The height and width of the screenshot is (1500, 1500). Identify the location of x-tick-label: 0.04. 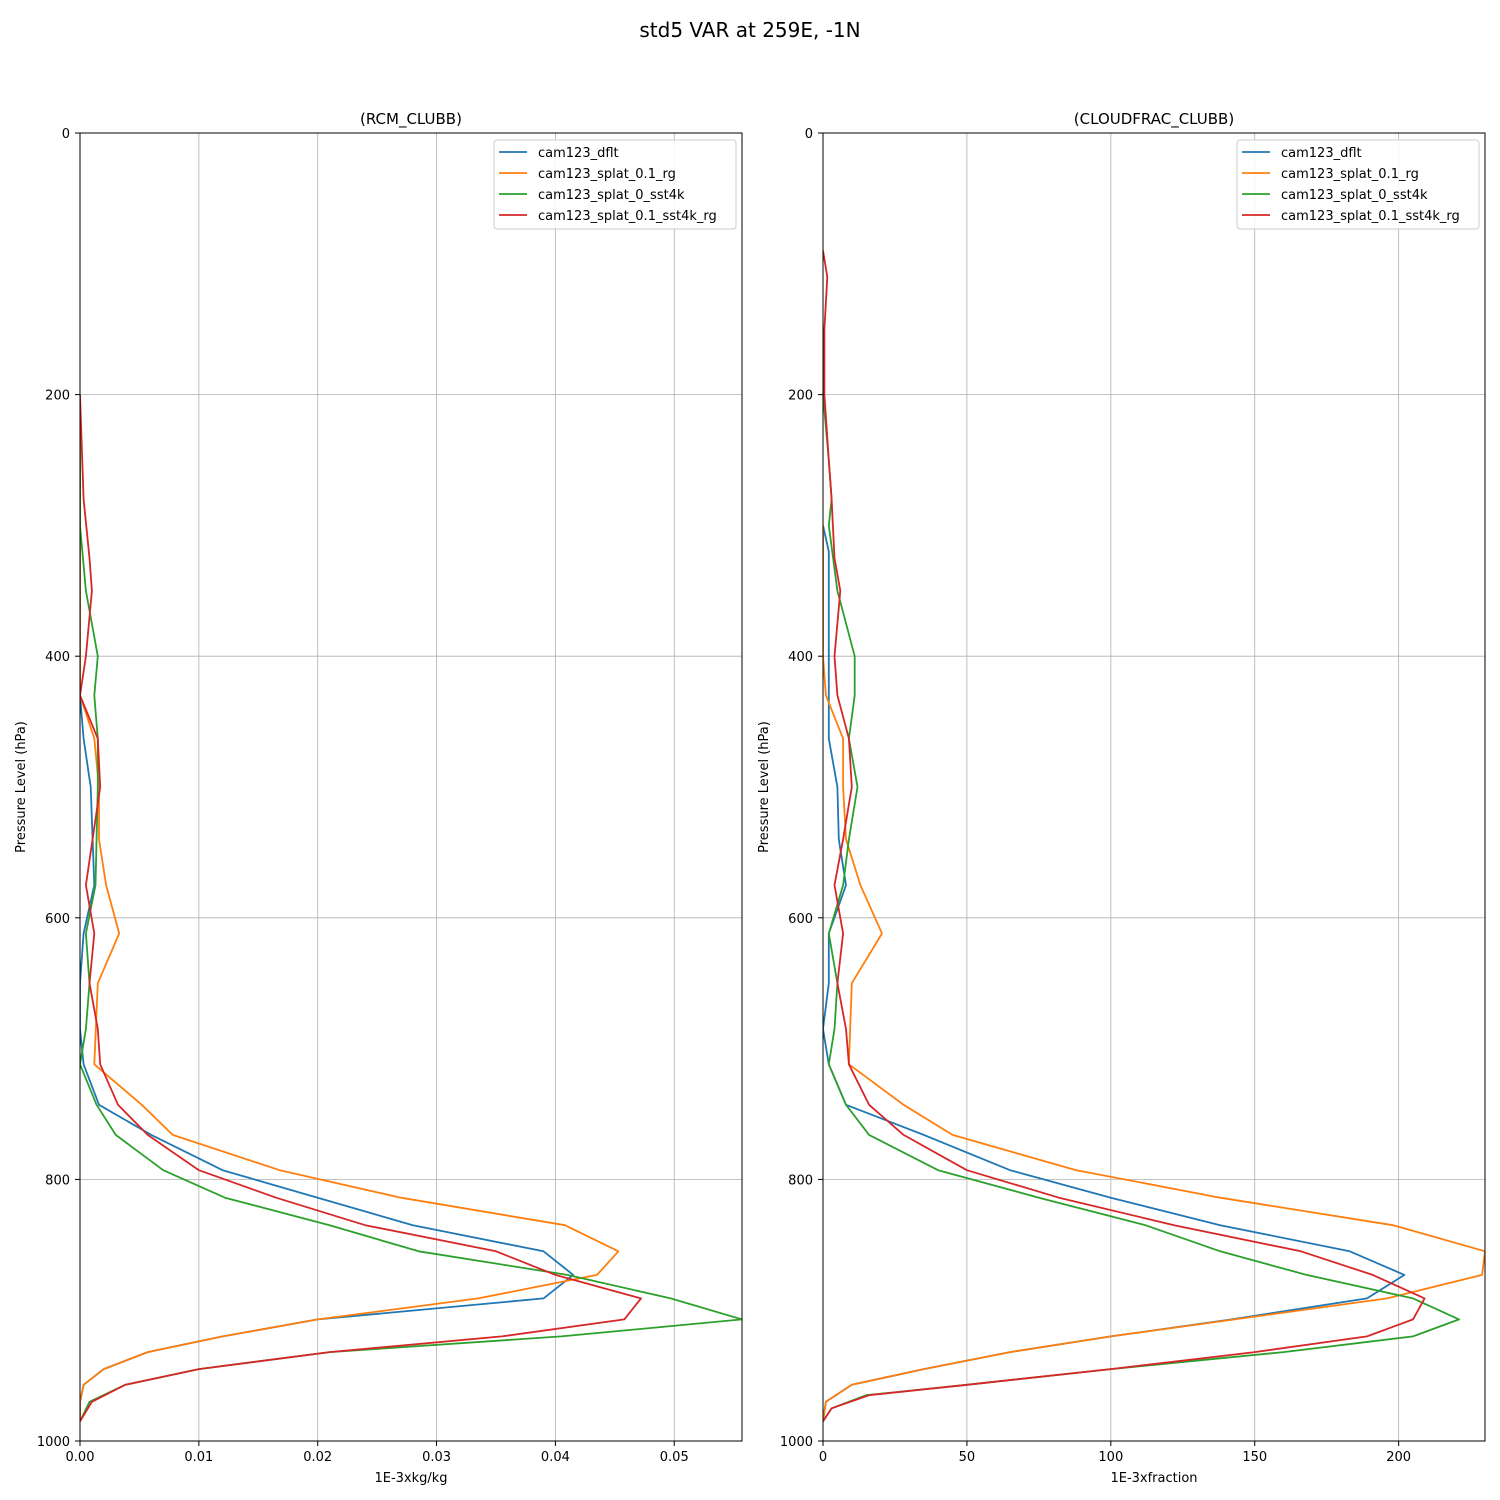
(555, 1457).